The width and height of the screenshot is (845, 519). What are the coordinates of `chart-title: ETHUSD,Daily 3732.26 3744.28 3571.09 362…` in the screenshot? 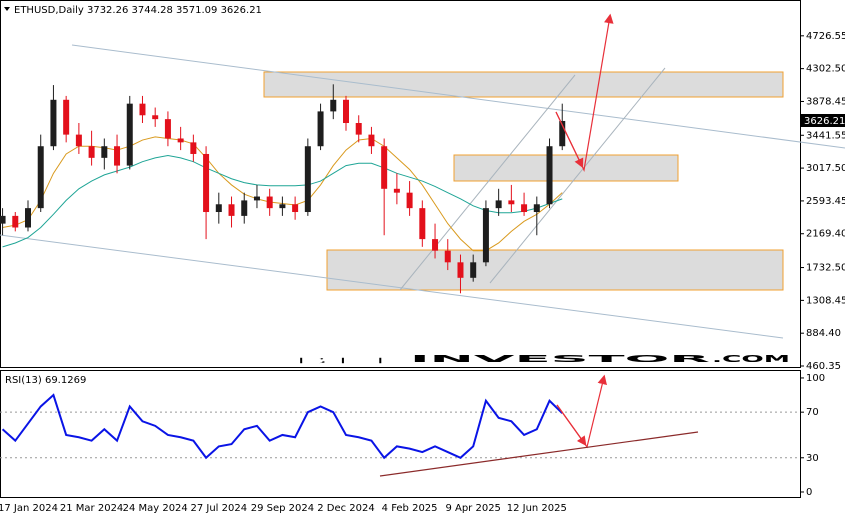 It's located at (138, 10).